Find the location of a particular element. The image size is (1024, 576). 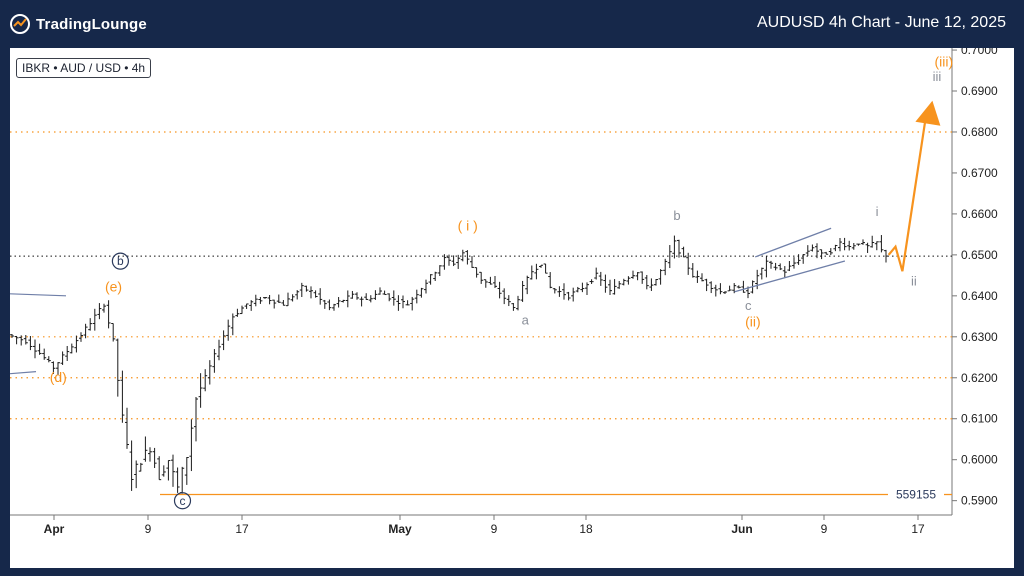

x-tick-label: 18 is located at coordinates (586, 529).